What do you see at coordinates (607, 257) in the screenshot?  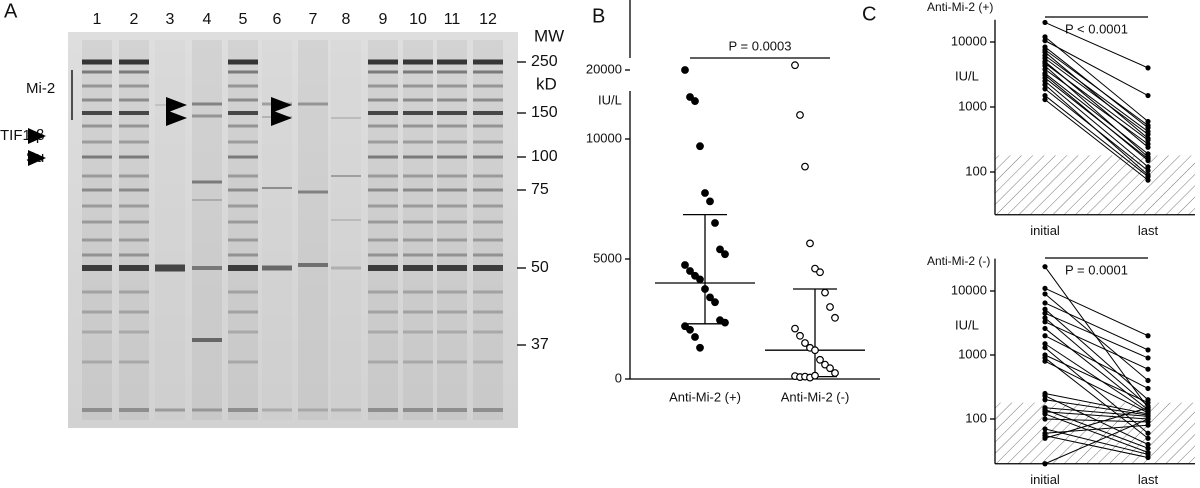 I see `y-tick-label: 5000` at bounding box center [607, 257].